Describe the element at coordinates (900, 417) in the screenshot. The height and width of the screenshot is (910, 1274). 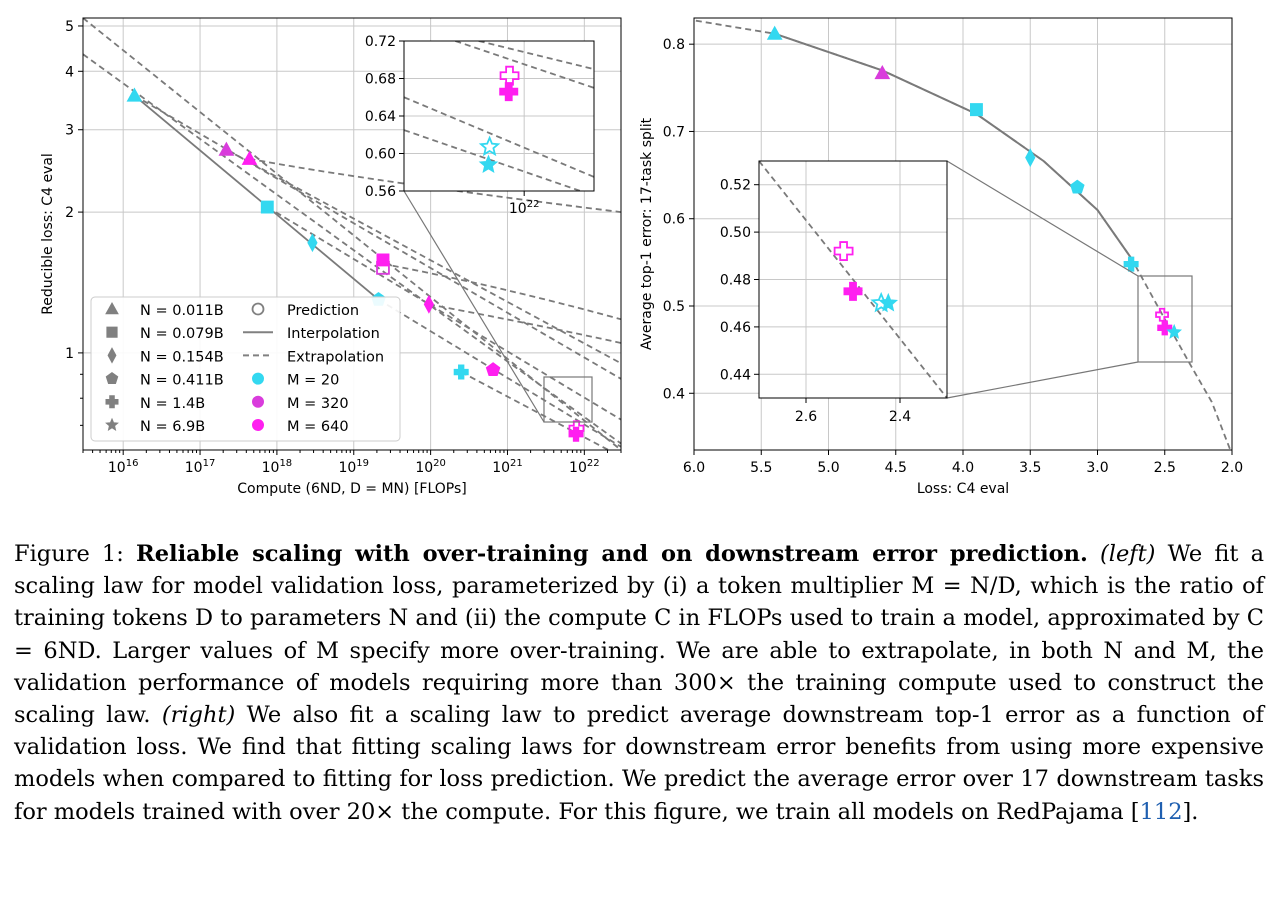
I see `inset-x-tick-label: 2.4` at that location.